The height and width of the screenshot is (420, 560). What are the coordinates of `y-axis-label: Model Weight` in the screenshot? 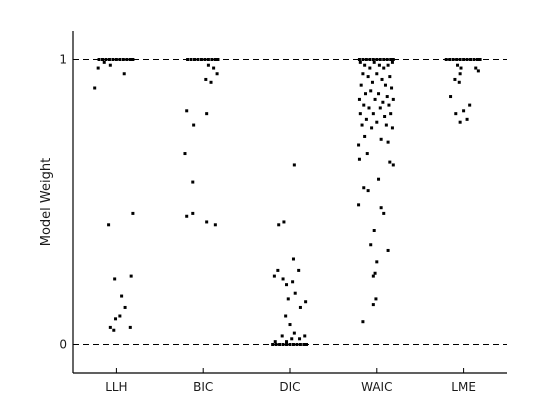 It's located at (46, 202).